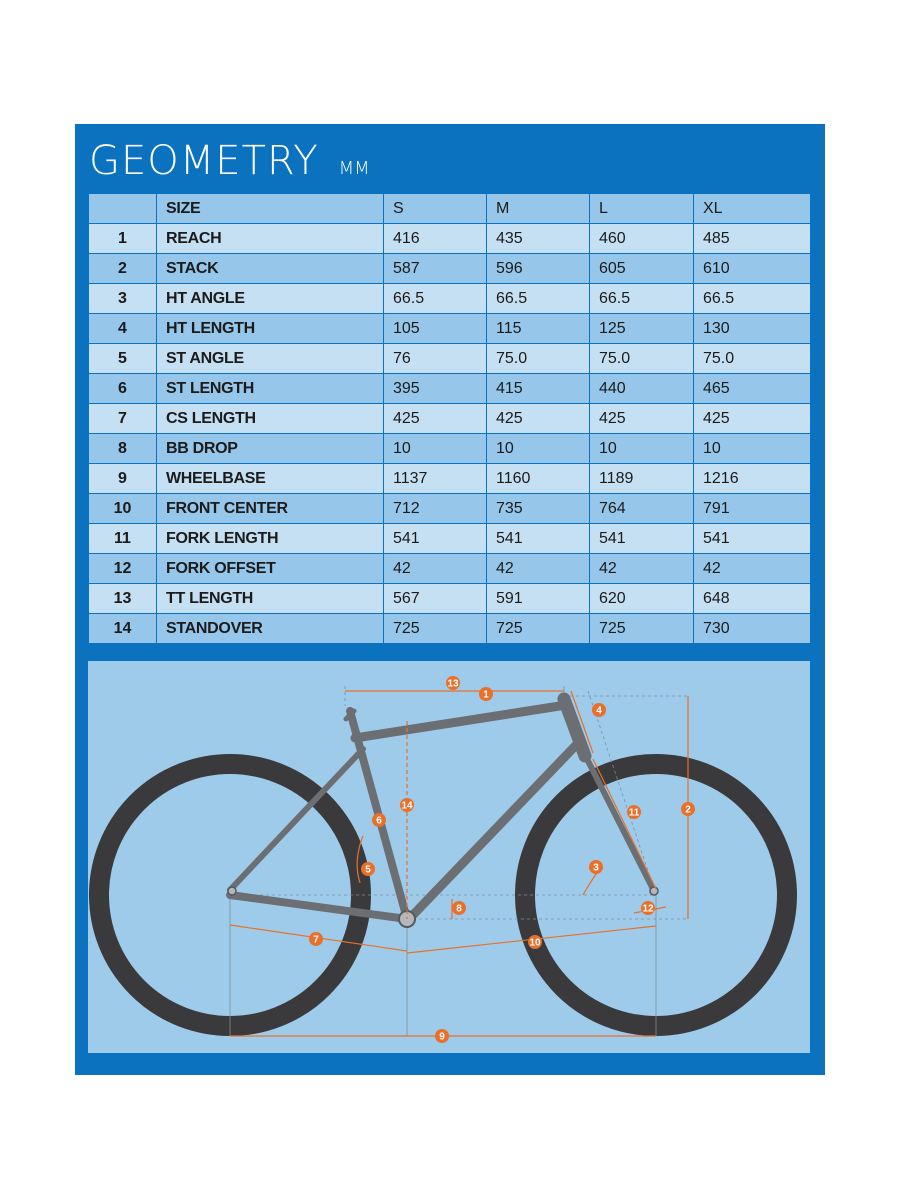 This screenshot has width=900, height=1200. What do you see at coordinates (752, 508) in the screenshot?
I see `cell-xl: 791` at bounding box center [752, 508].